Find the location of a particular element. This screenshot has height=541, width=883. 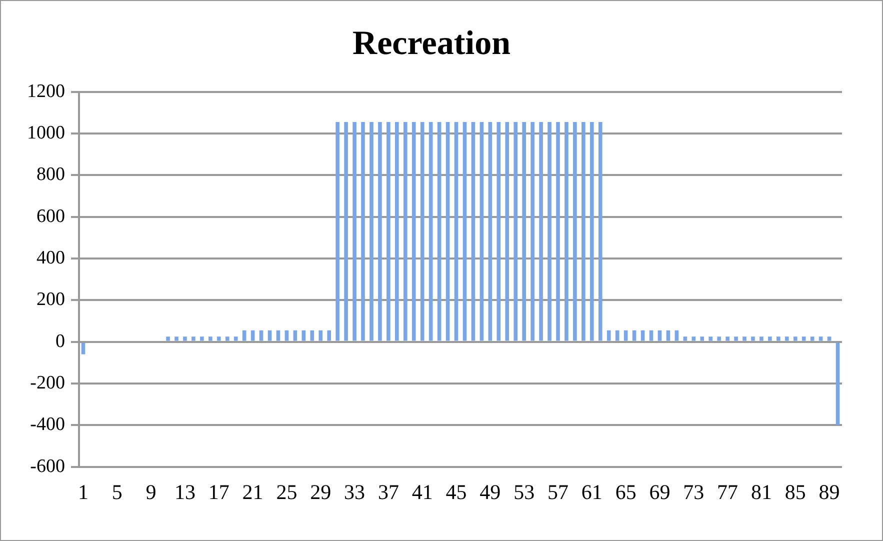

x-tick-label: 17 is located at coordinates (219, 492).